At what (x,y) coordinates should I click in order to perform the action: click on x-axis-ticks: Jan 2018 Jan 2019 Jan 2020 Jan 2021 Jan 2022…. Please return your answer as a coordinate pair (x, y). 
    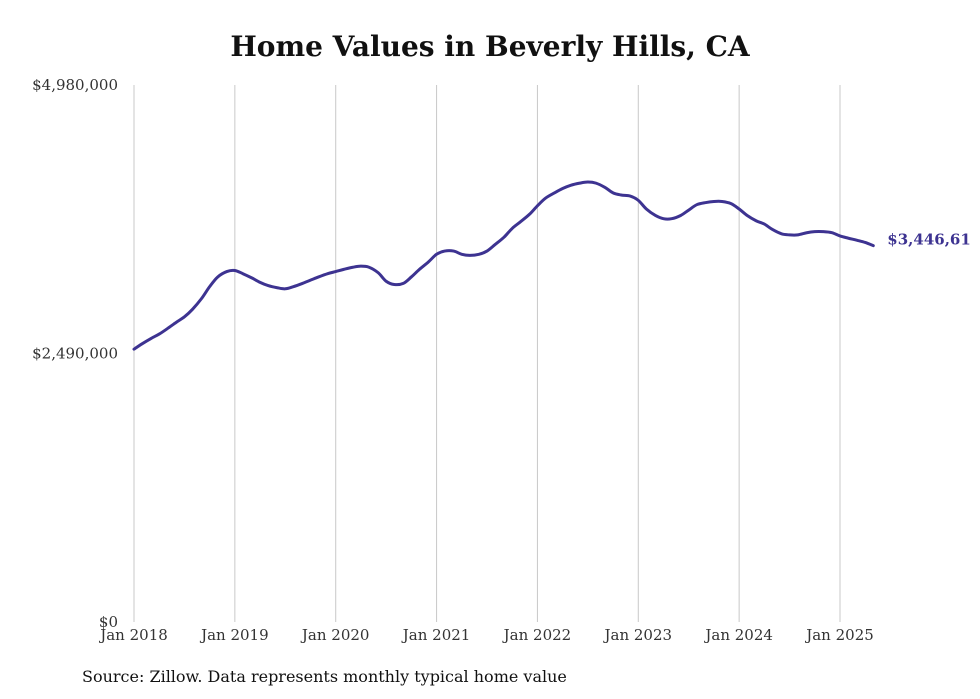
    Looking at the image, I should click on (486, 635).